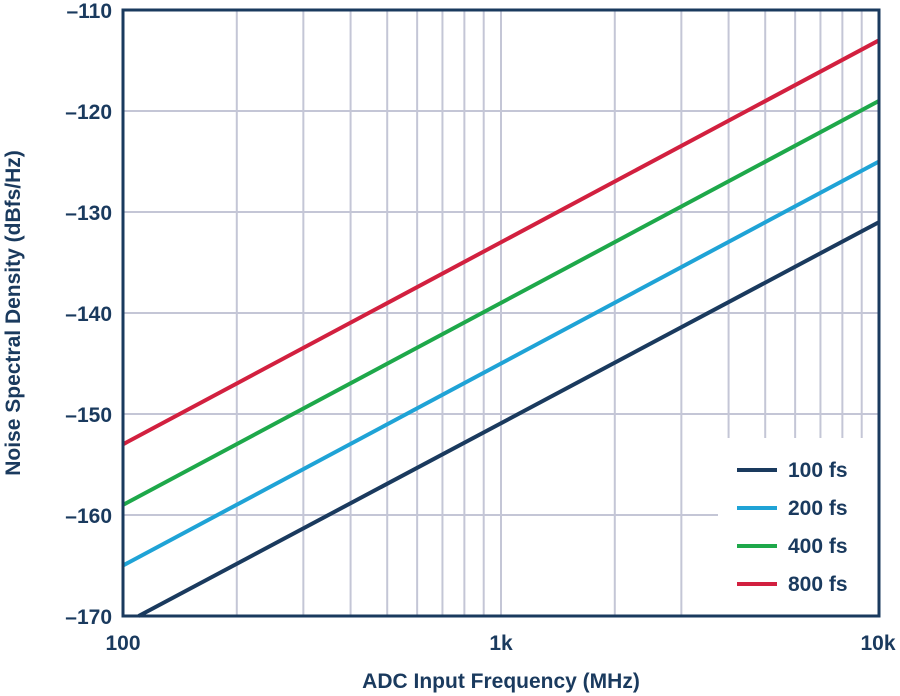 This screenshot has height=696, width=900. What do you see at coordinates (89, 11) in the screenshot?
I see `y-tick-label: –110` at bounding box center [89, 11].